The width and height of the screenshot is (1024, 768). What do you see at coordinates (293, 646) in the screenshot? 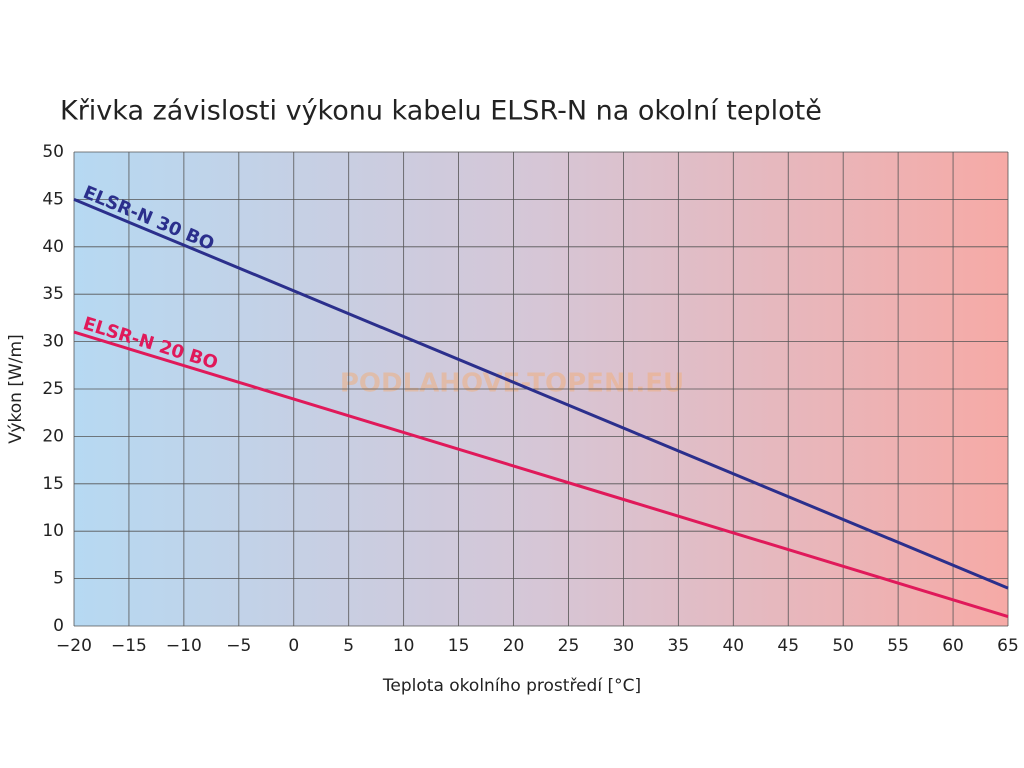
I see `x-tick-label: 0` at bounding box center [293, 646].